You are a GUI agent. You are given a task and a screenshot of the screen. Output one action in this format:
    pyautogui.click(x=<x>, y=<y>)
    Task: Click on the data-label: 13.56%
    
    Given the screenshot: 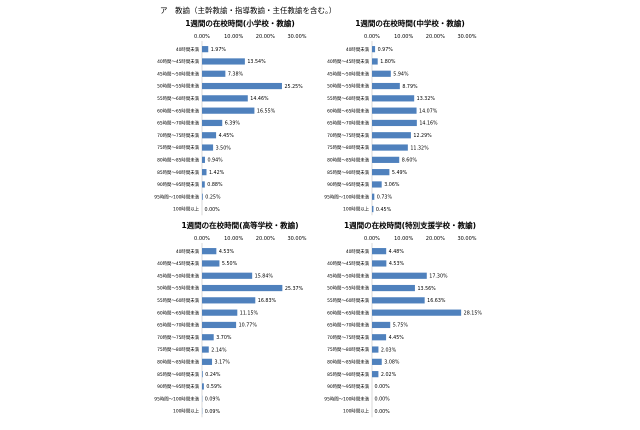 What is the action you would take?
    pyautogui.click(x=426, y=289)
    